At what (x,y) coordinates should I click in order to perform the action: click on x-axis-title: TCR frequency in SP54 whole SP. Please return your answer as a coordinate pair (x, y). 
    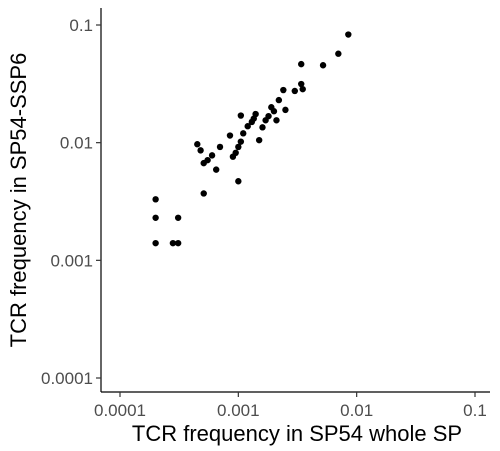
    Looking at the image, I should click on (297, 433).